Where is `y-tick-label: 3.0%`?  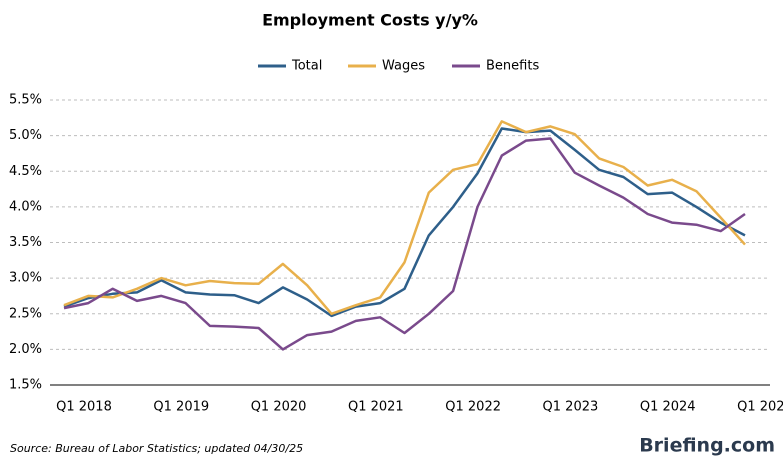 y-tick-label: 3.0% is located at coordinates (25, 278).